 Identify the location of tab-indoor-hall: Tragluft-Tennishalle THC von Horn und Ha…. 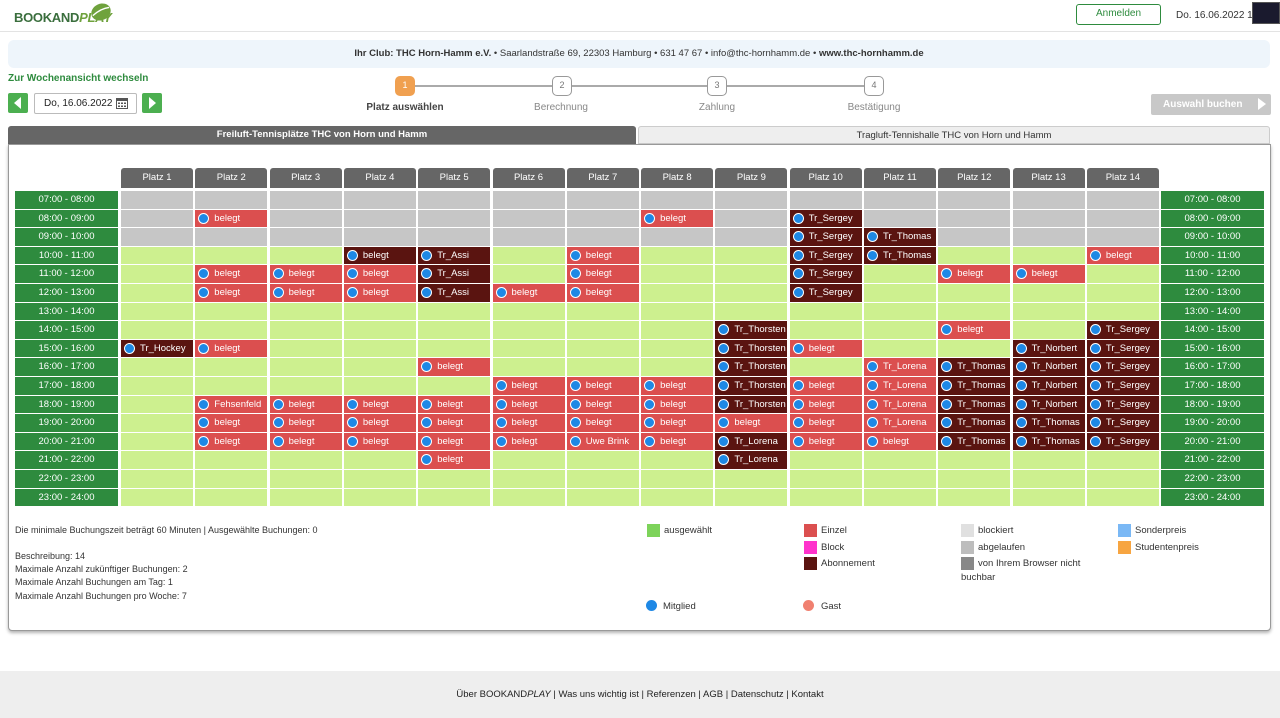
(954, 135).